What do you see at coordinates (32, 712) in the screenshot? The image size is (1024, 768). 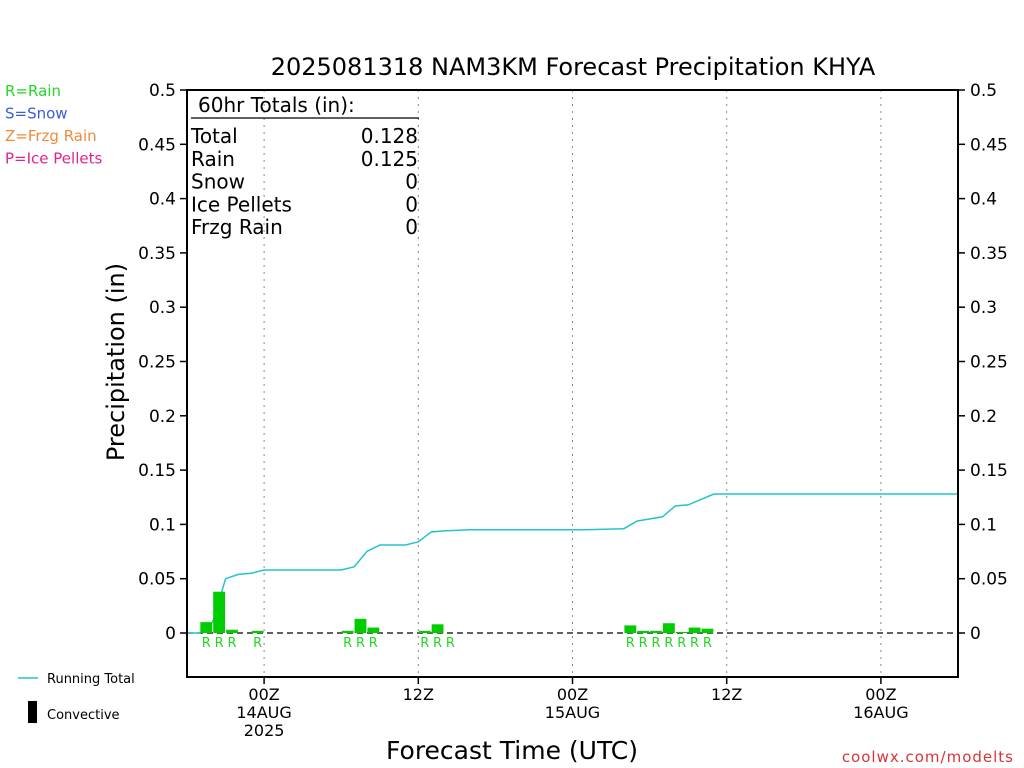 I see `convective-legend-swatch` at bounding box center [32, 712].